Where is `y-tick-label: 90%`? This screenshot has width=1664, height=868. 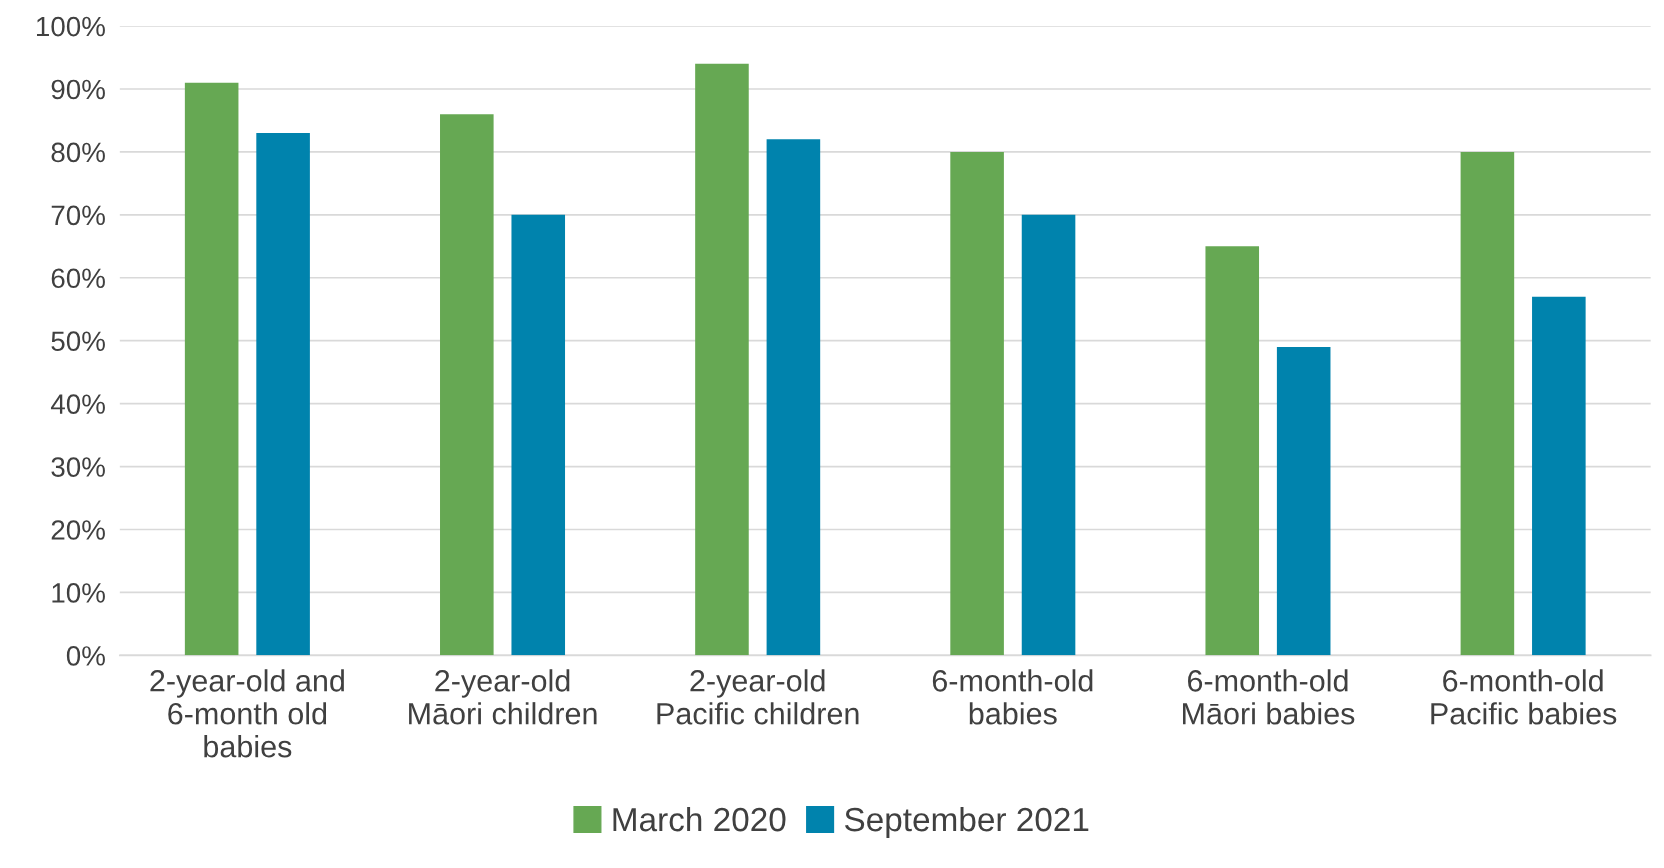 y-tick-label: 90% is located at coordinates (78, 89).